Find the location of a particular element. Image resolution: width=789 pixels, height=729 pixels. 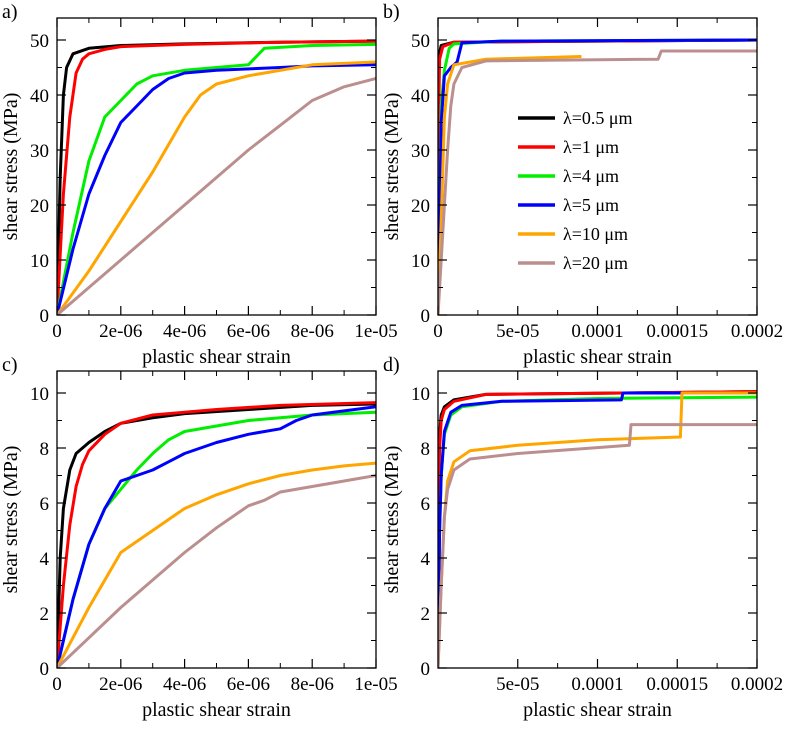

panel-label: c) is located at coordinates (10, 365).